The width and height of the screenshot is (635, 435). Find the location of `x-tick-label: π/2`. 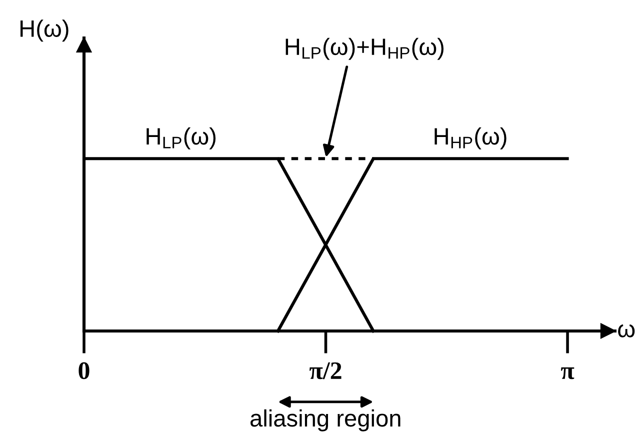

x-tick-label: π/2 is located at coordinates (326, 371).